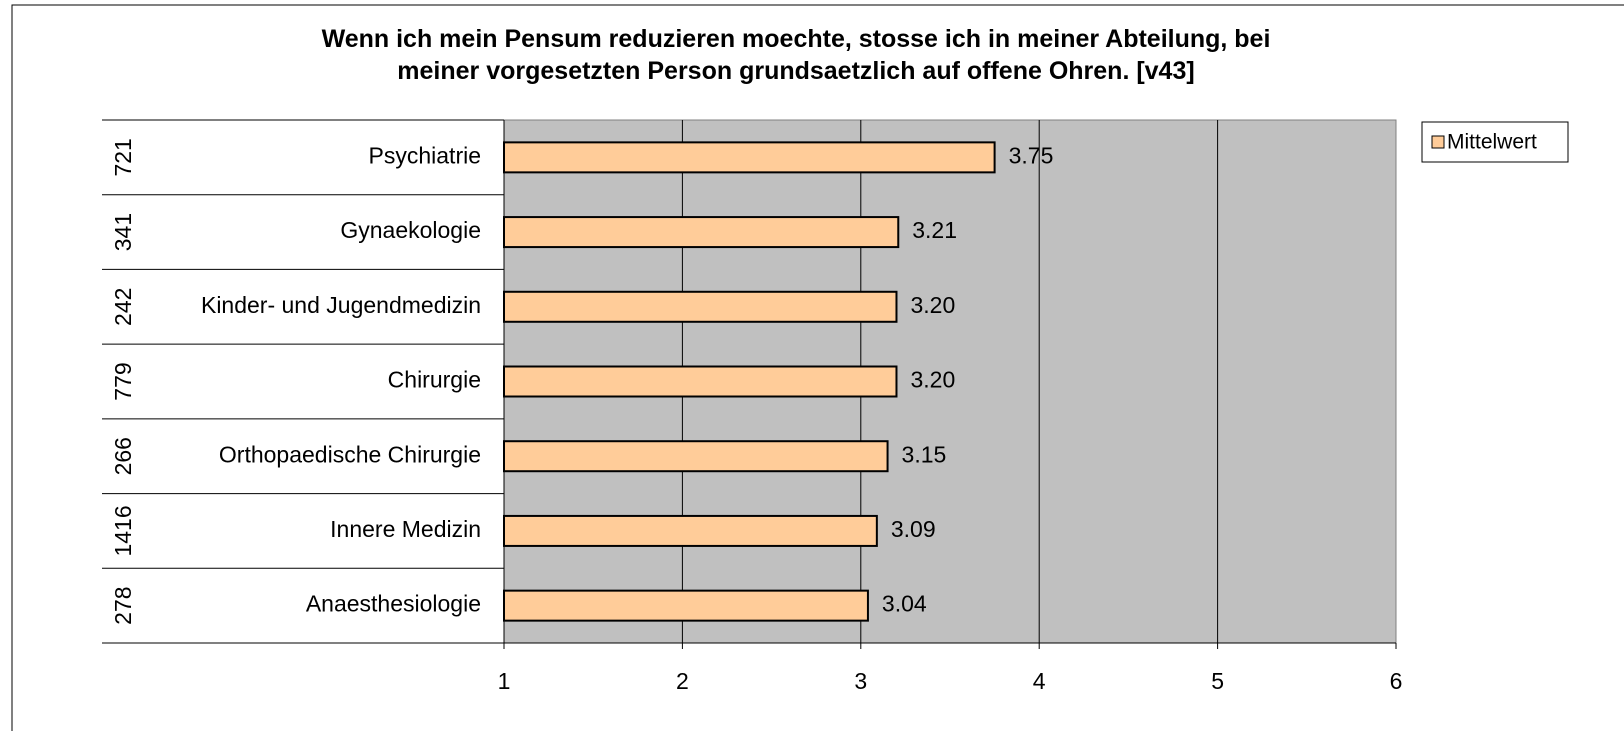 The width and height of the screenshot is (1624, 731). Describe the element at coordinates (1438, 142) in the screenshot. I see `legend-swatch` at that location.